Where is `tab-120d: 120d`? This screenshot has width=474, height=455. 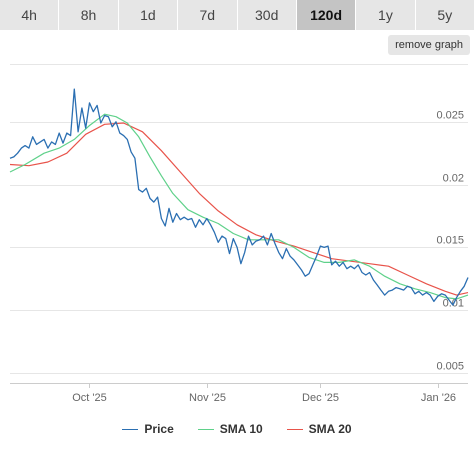
tab-120d: 120d is located at coordinates (326, 15).